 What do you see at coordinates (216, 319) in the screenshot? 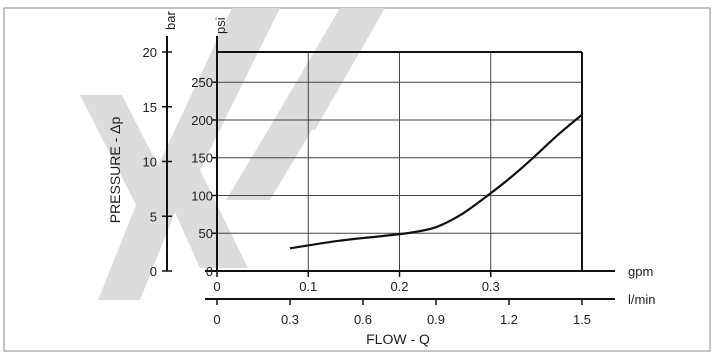
I see `lmin-tick-label: 0` at bounding box center [216, 319].